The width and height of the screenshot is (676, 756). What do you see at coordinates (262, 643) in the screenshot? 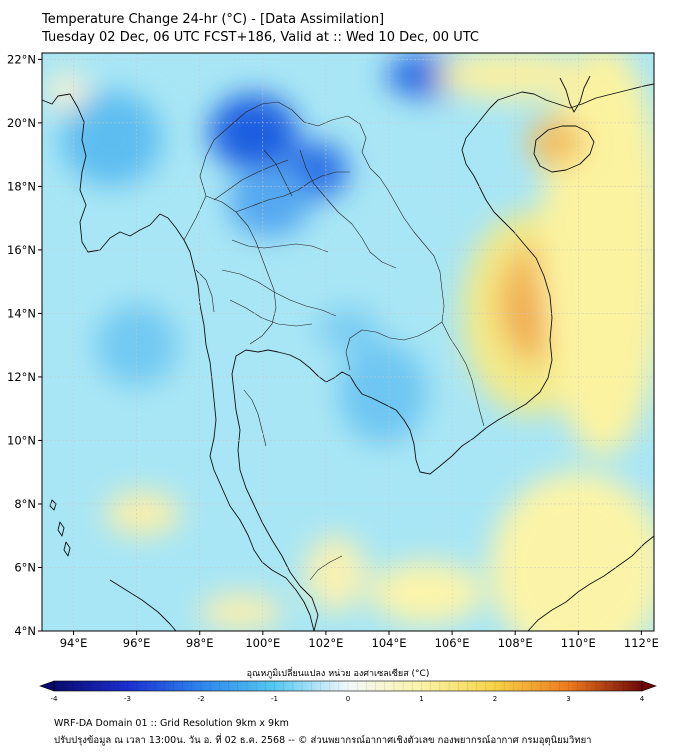
I see `lon-tick-label: 100°E` at bounding box center [262, 643].